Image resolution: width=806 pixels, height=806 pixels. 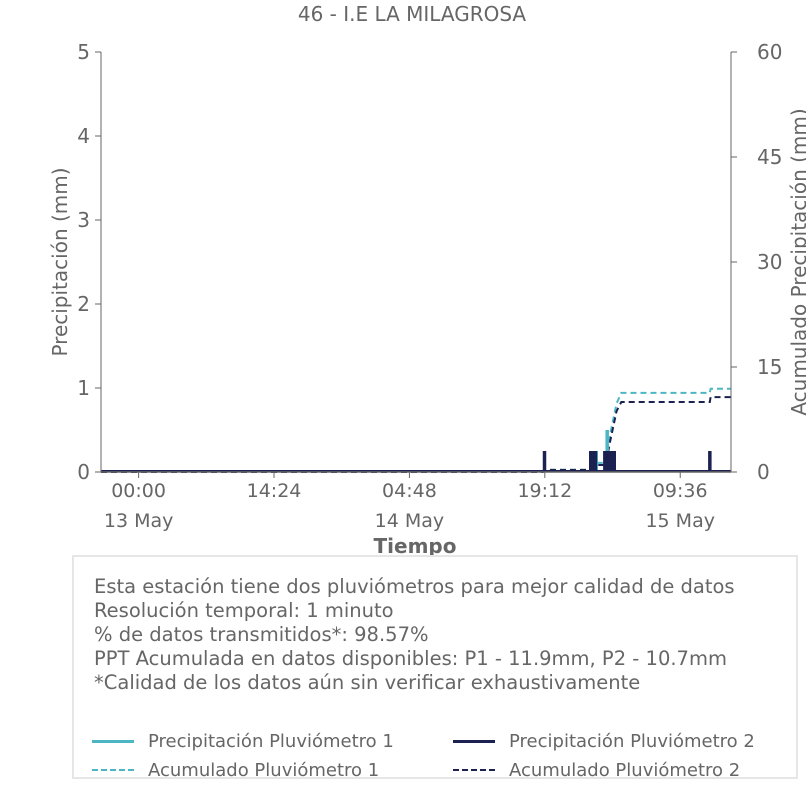 What do you see at coordinates (271, 741) in the screenshot?
I see `legend-label: Precipitación Pluviómetro 1` at bounding box center [271, 741].